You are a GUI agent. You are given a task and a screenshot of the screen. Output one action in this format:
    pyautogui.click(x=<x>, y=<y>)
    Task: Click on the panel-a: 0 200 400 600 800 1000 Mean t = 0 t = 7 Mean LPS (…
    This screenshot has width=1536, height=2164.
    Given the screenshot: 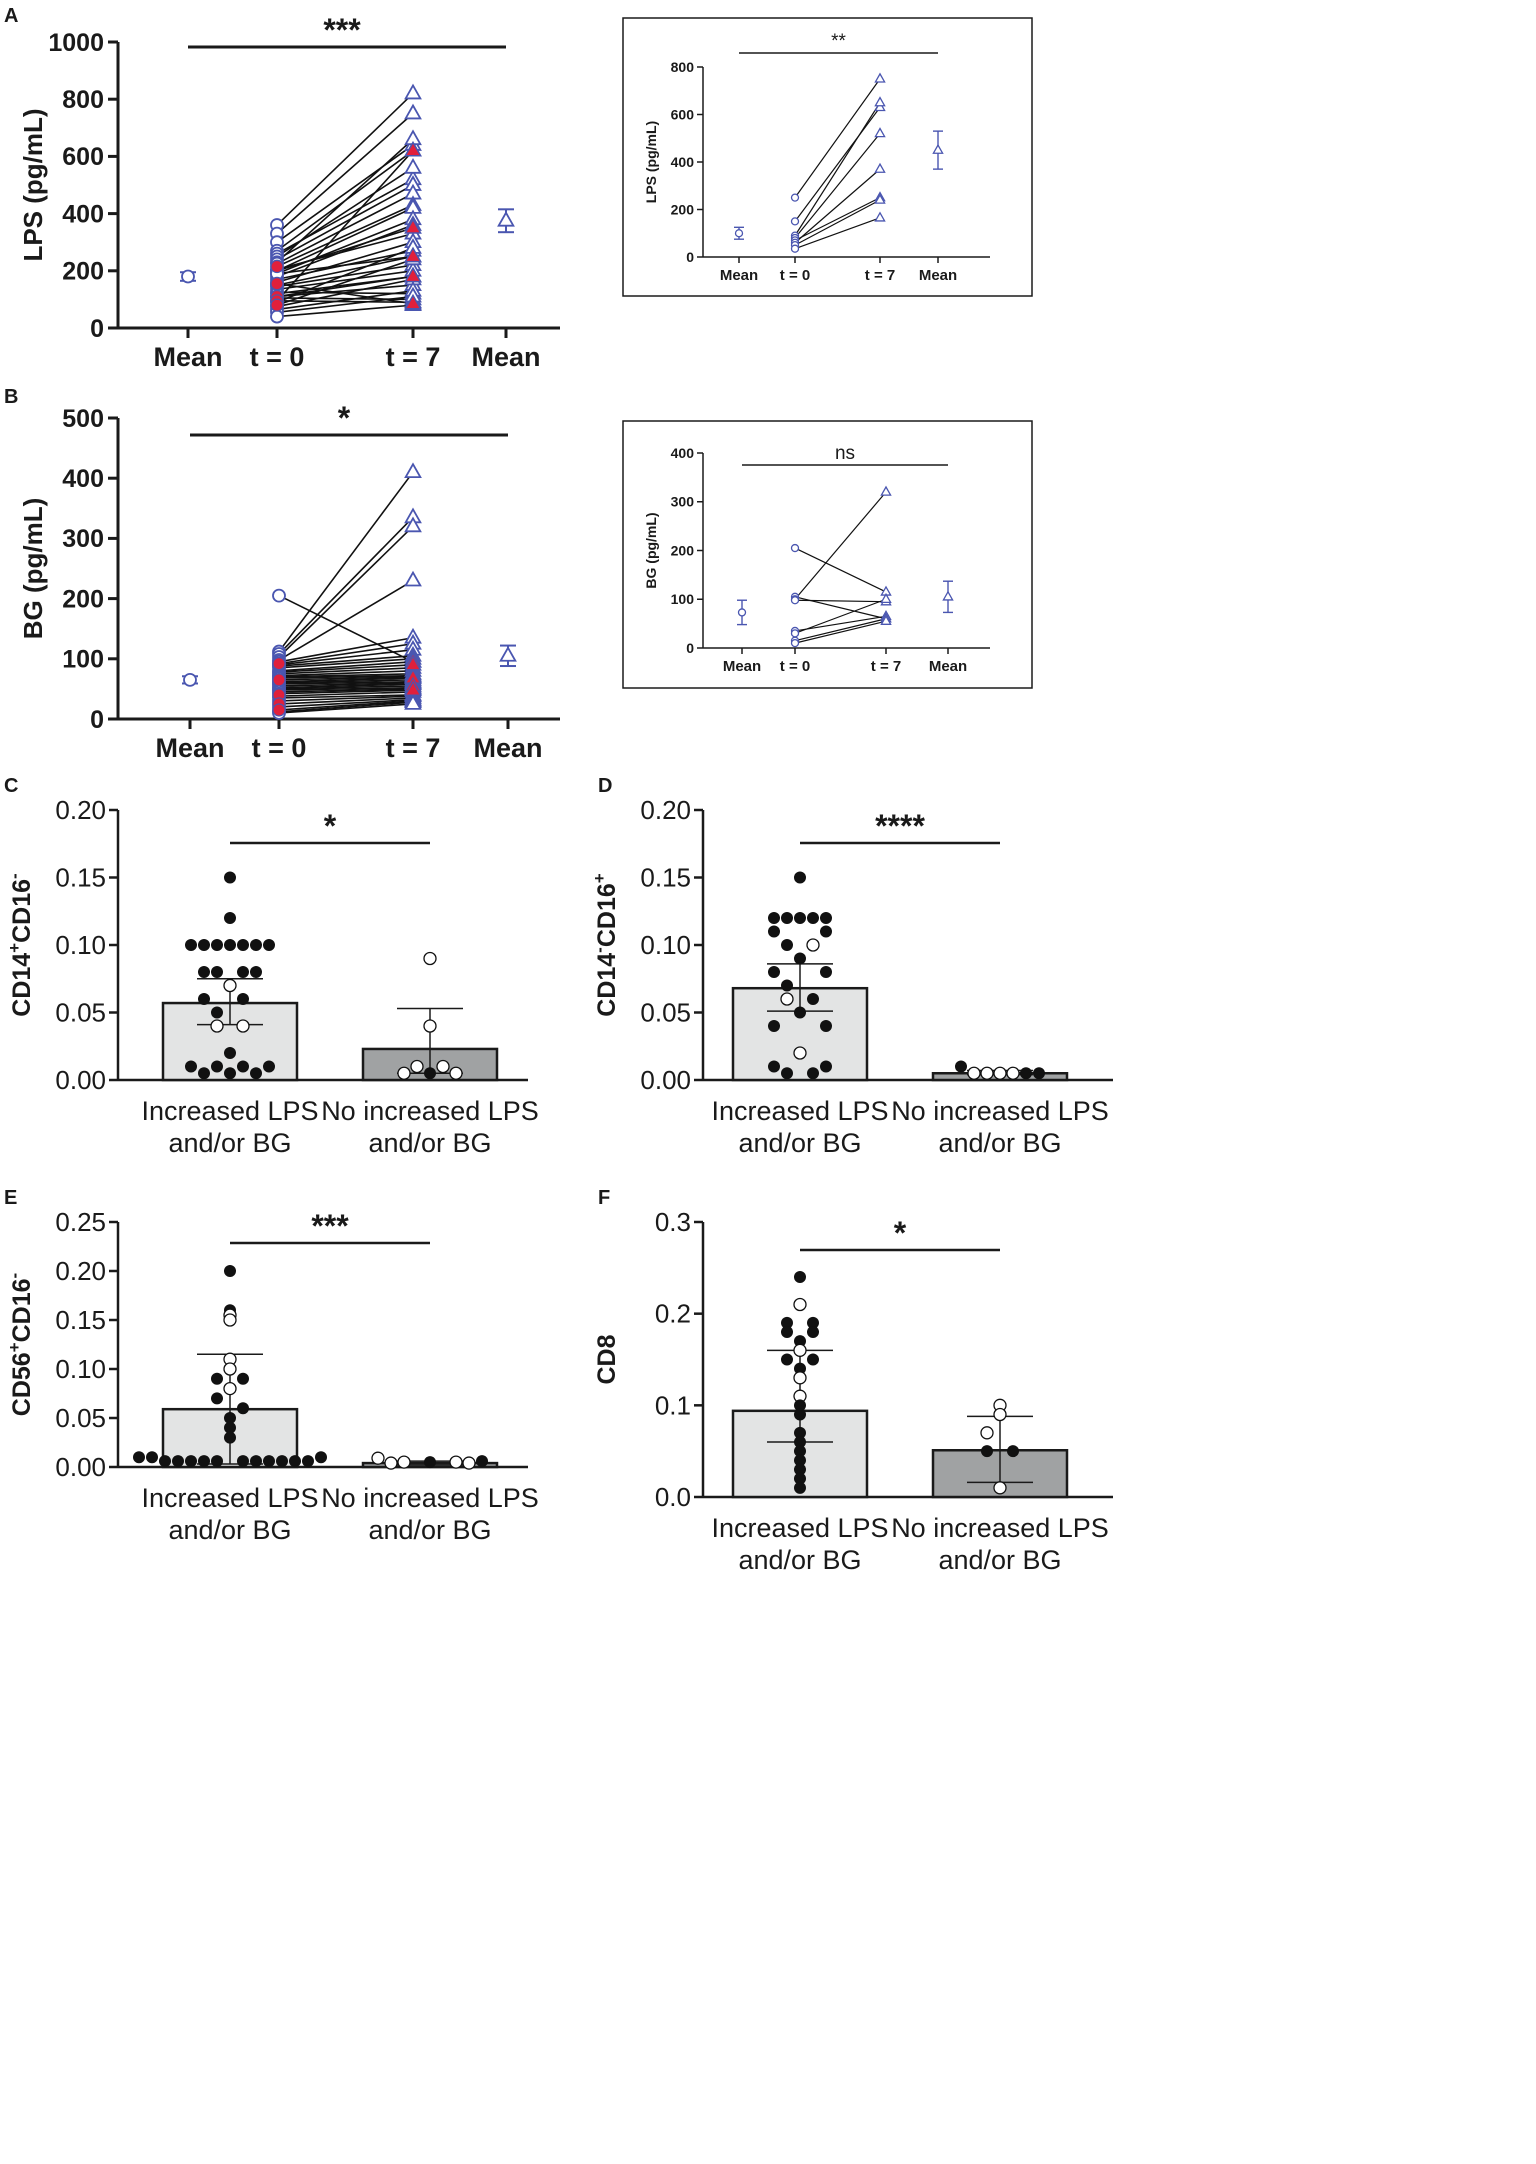 What is the action you would take?
    pyautogui.click(x=289, y=192)
    